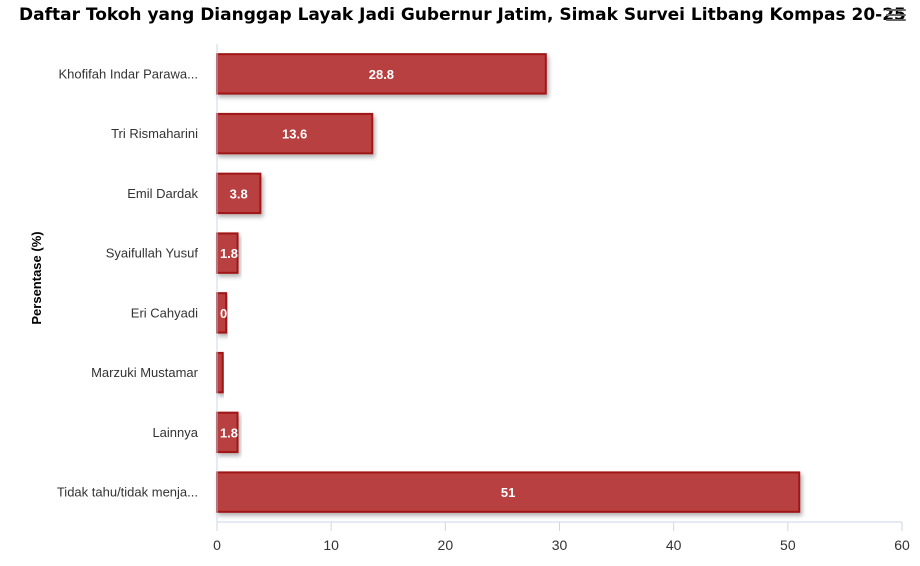  Describe the element at coordinates (294, 134) in the screenshot. I see `data-label: 13.6` at that location.